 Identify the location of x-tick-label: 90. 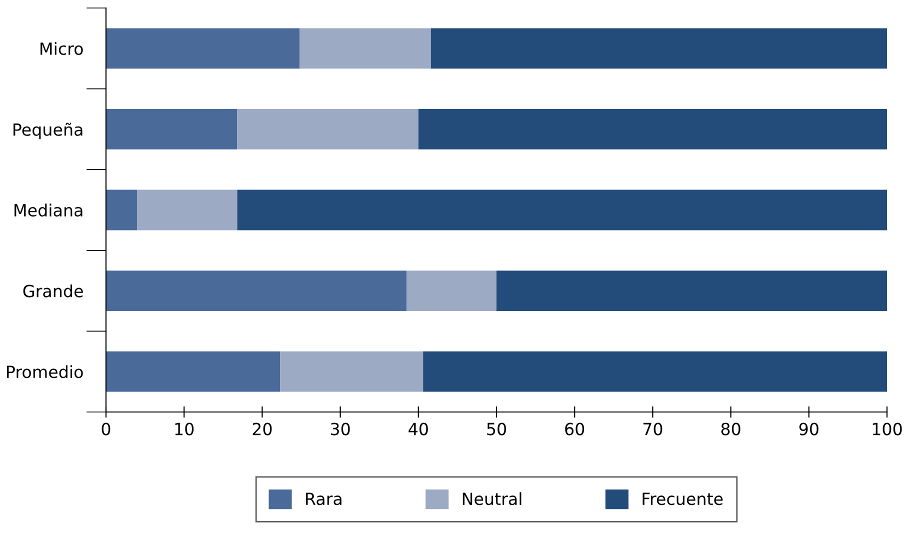
(808, 429).